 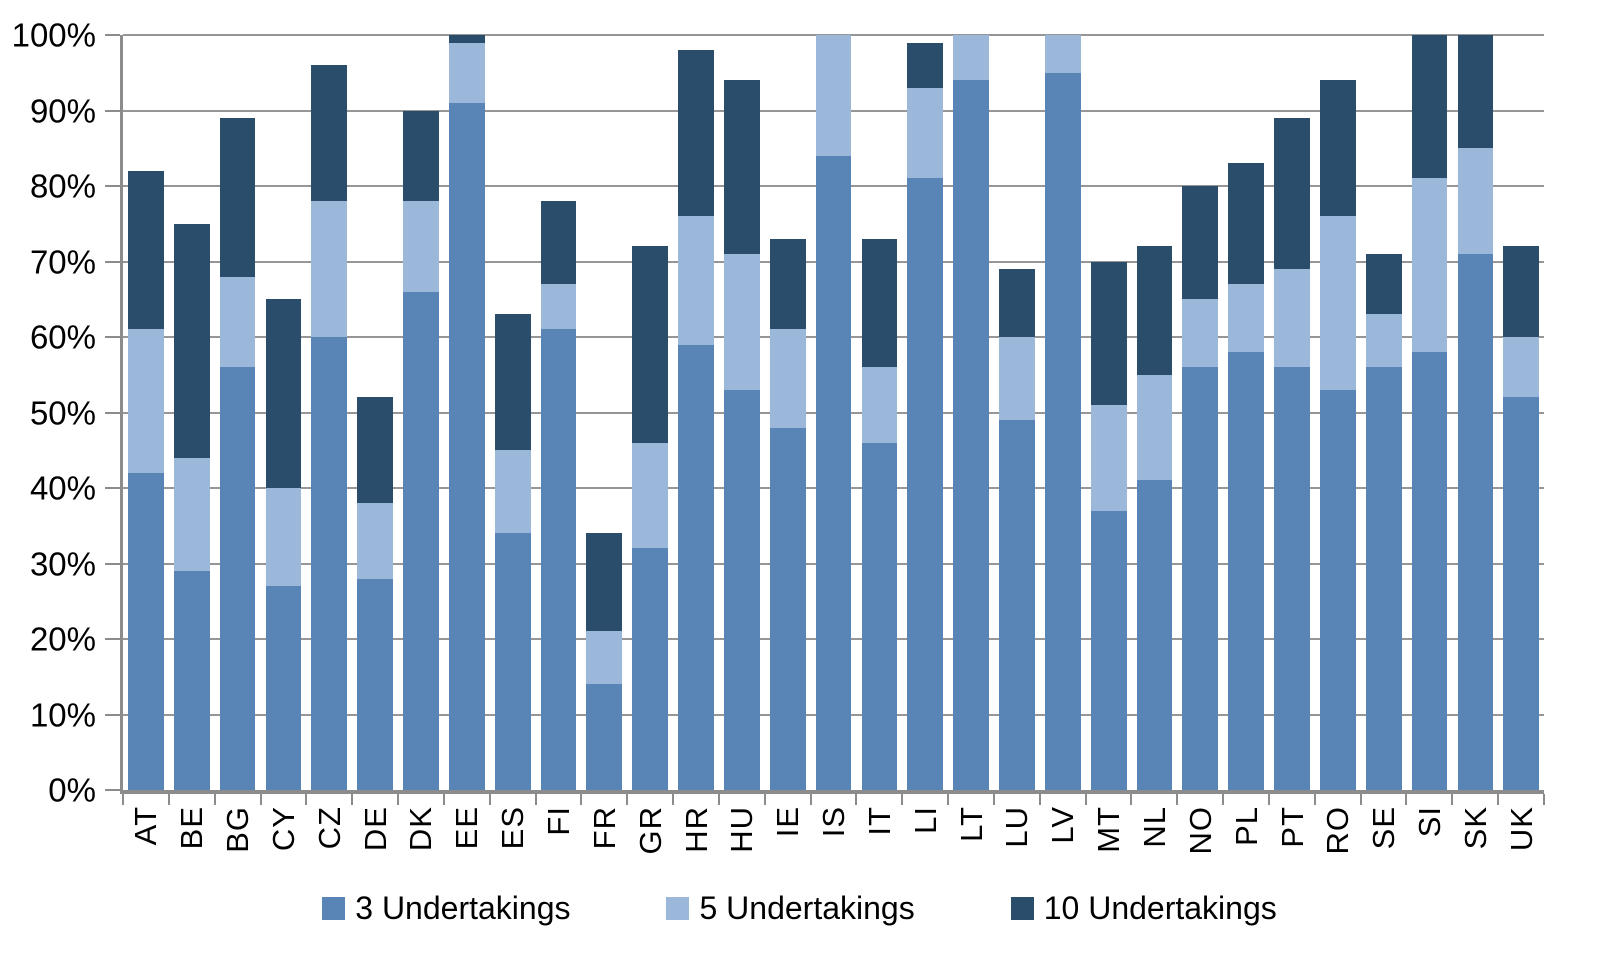 What do you see at coordinates (329, 828) in the screenshot?
I see `x-axis-label-cz: CZ` at bounding box center [329, 828].